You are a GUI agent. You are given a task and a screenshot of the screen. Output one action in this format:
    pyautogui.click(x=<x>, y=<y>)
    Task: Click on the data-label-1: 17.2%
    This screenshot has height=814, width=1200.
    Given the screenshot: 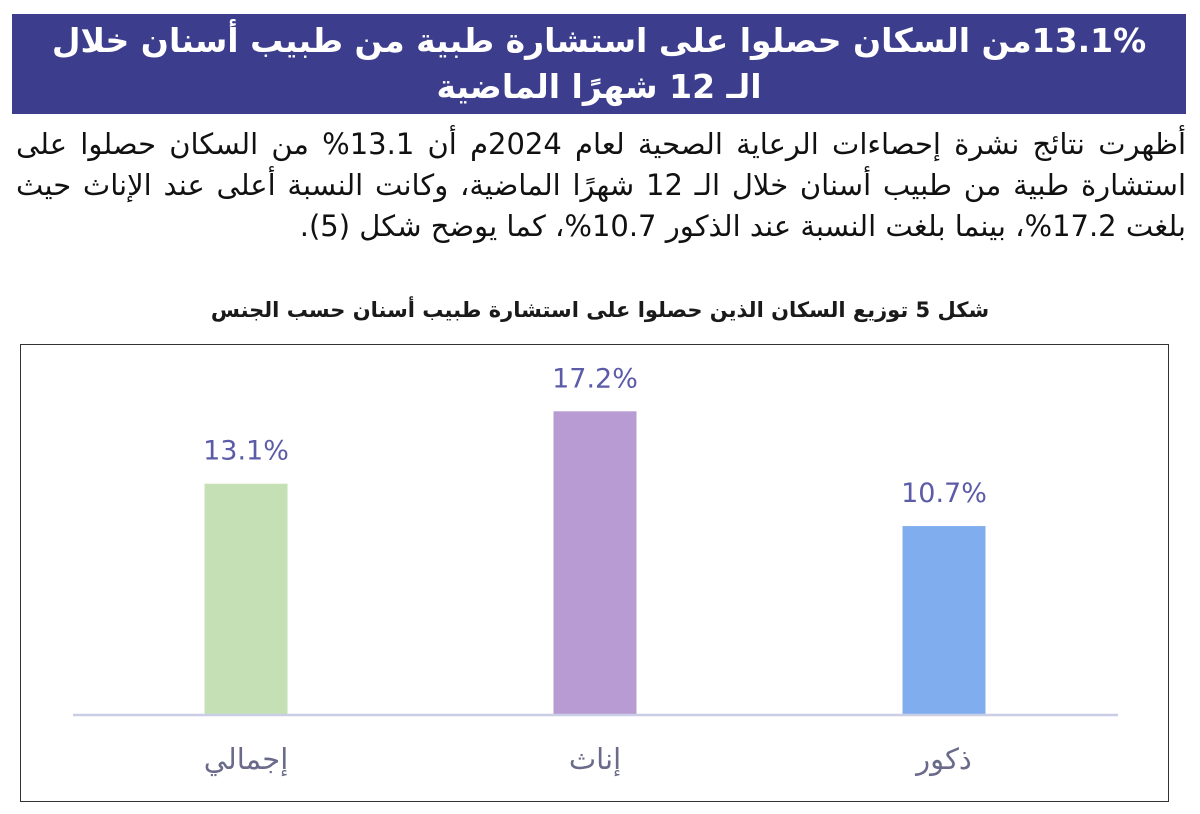 What is the action you would take?
    pyautogui.click(x=595, y=378)
    